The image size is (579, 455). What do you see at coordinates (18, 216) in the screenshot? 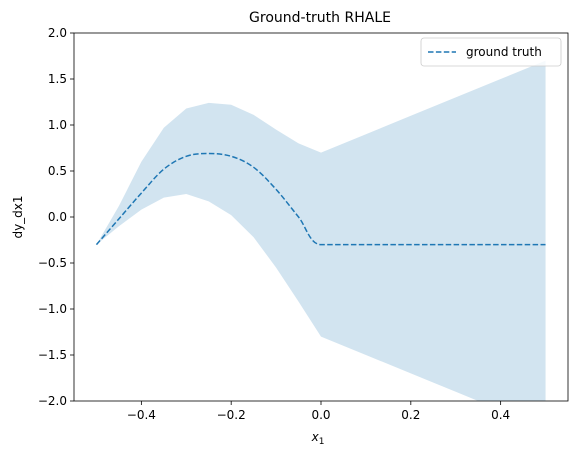
I see `y-axis-label: dy_dx1` at bounding box center [18, 216].